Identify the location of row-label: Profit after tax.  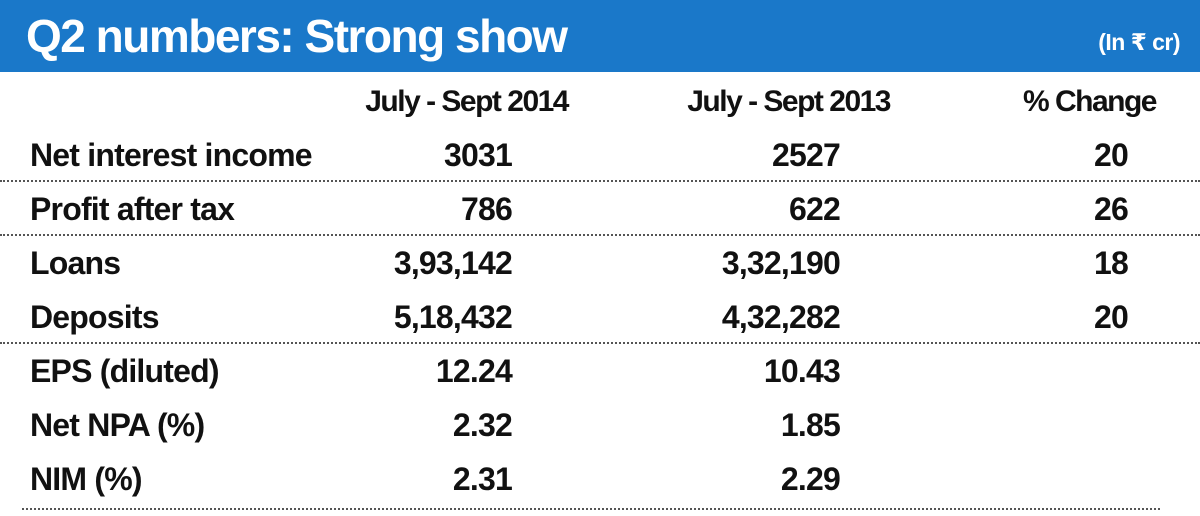
(132, 209).